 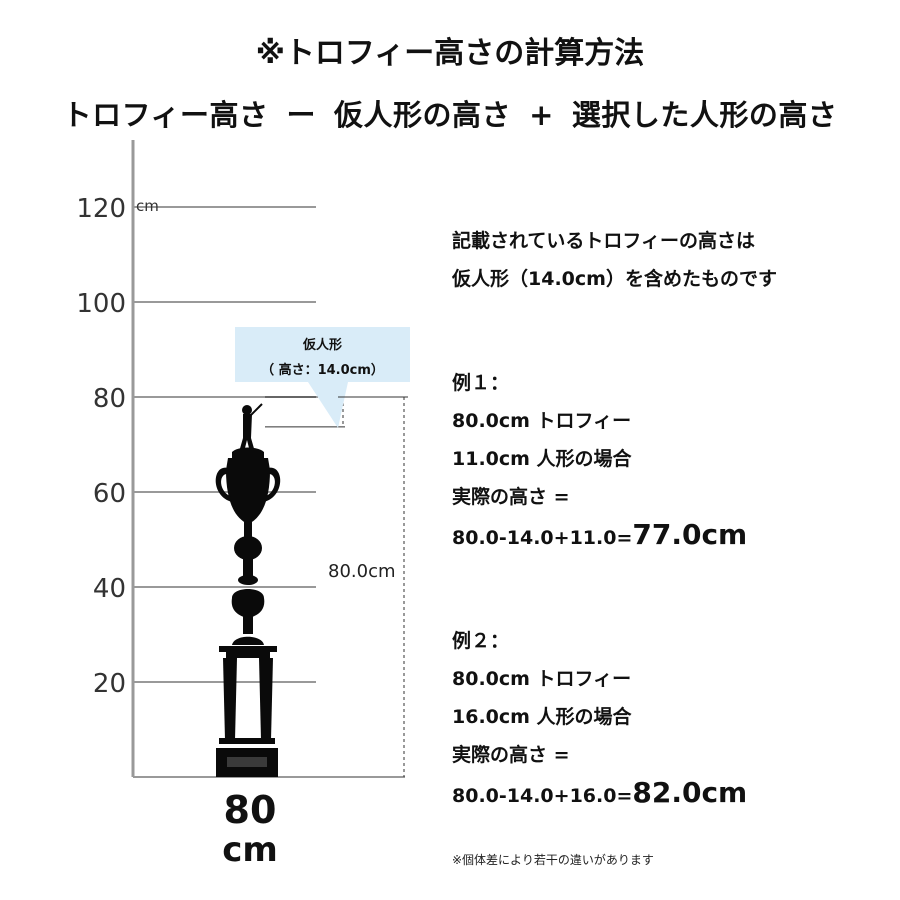 I want to click on formula-term-trophy-height: トロフィー高さ, so click(x=165, y=115).